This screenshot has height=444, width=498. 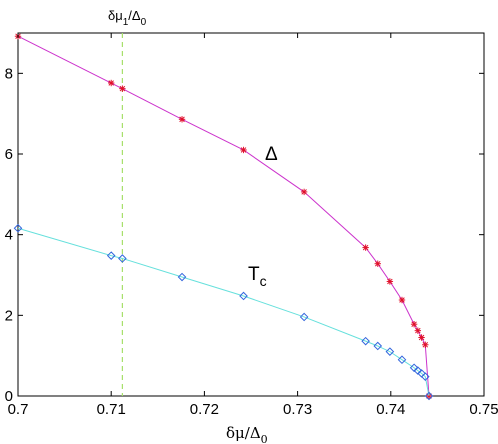 What do you see at coordinates (9, 315) in the screenshot?
I see `y-tick-label: 2` at bounding box center [9, 315].